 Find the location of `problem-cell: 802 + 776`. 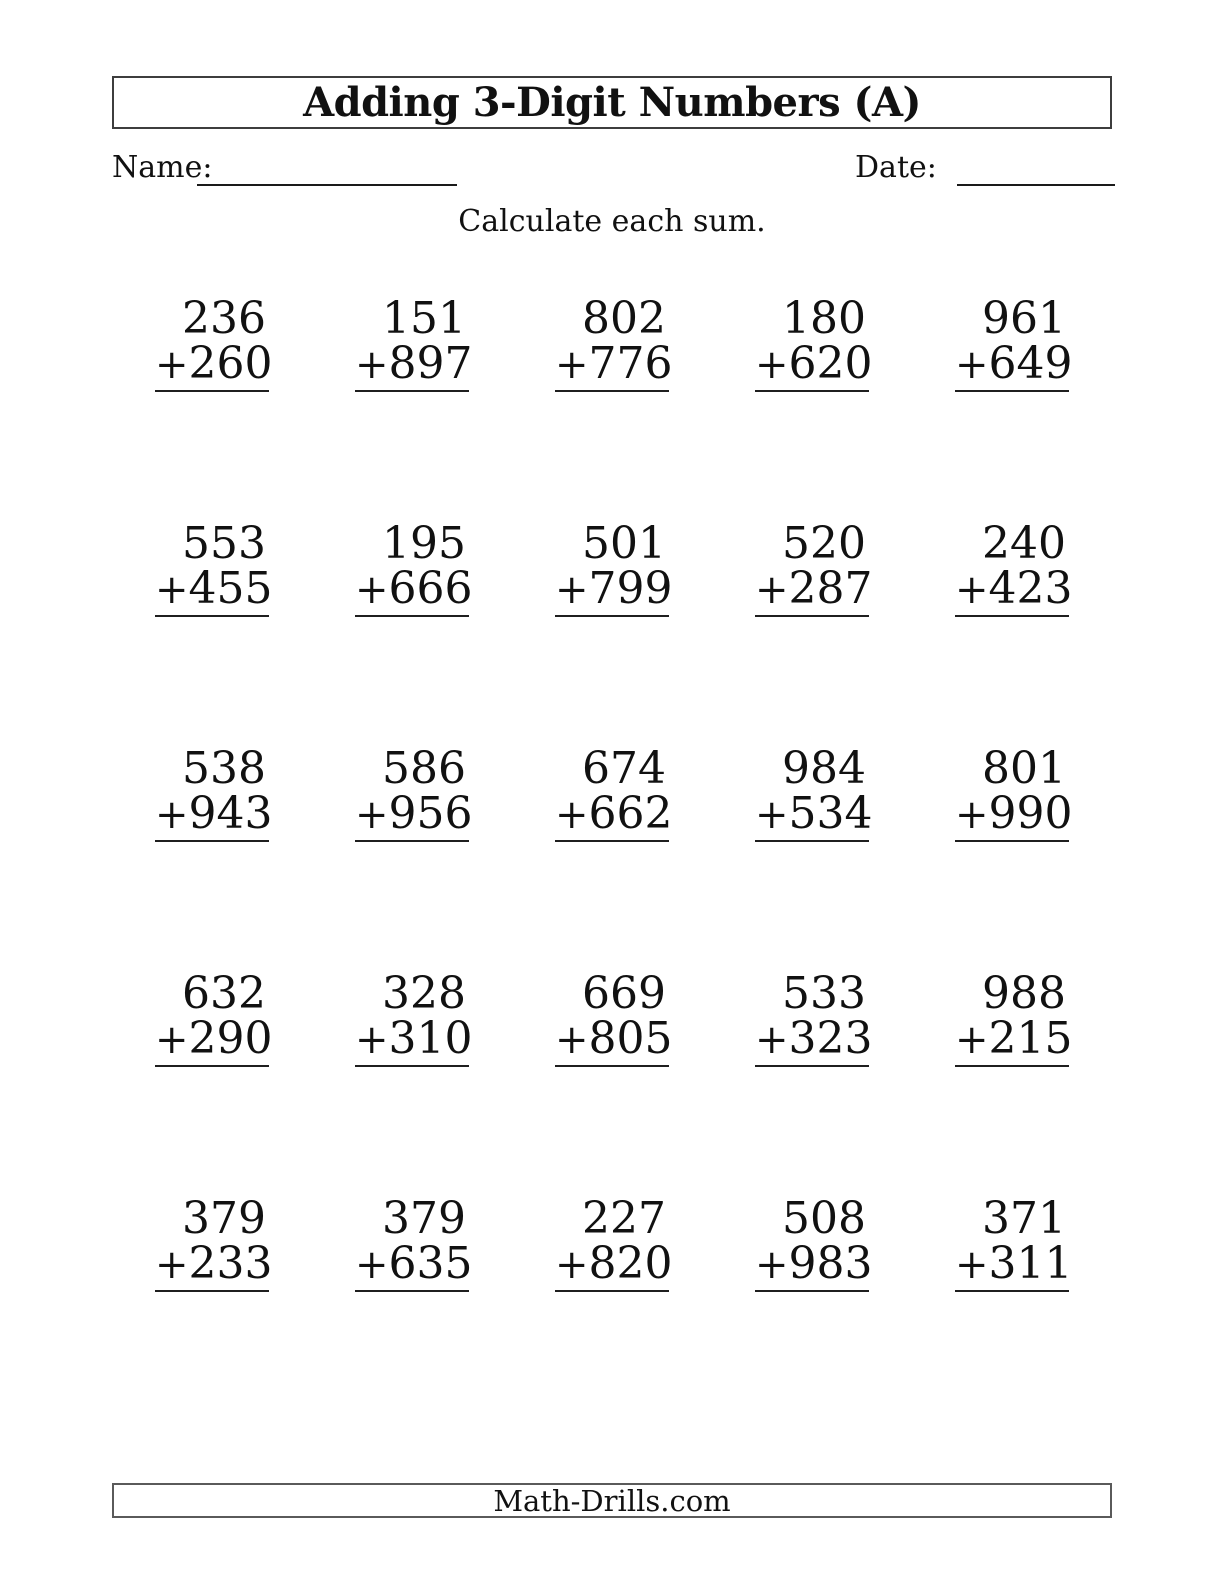

problem-cell: 802 + 776 is located at coordinates (612, 408).